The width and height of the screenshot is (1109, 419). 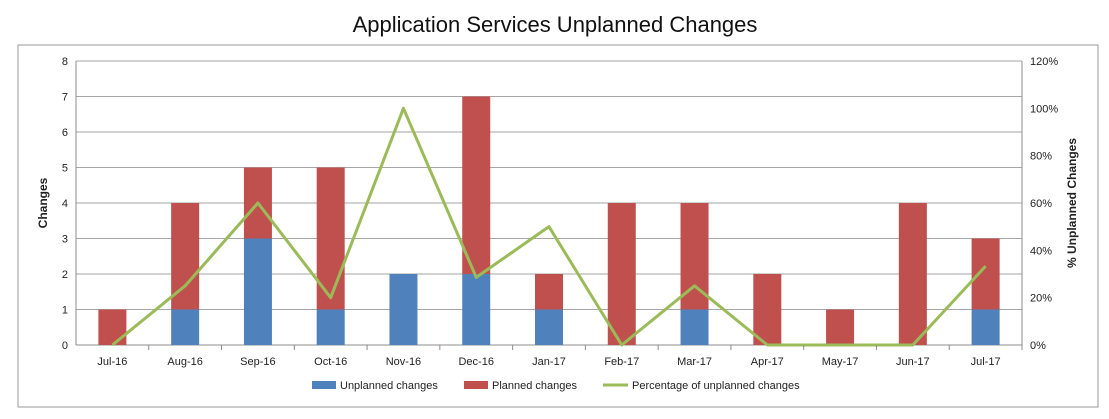 I want to click on y-tick-label: 8, so click(x=65, y=62).